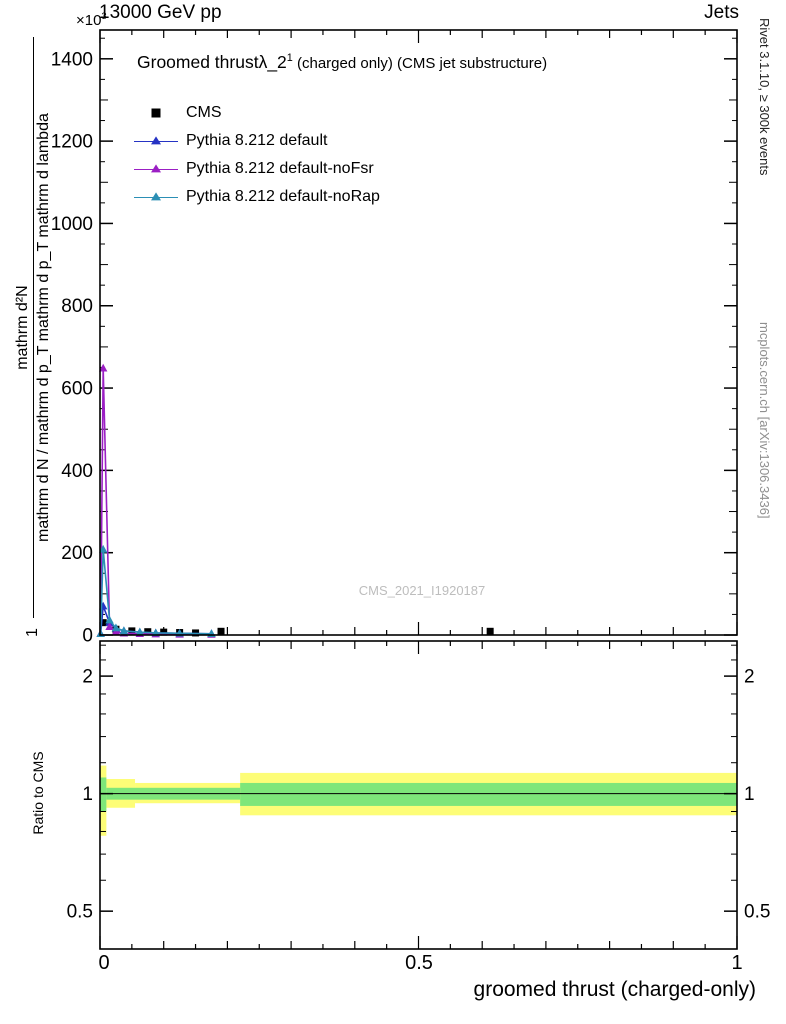 The width and height of the screenshot is (786, 1024). What do you see at coordinates (87, 636) in the screenshot?
I see `main-y-tick-label: 0` at bounding box center [87, 636].